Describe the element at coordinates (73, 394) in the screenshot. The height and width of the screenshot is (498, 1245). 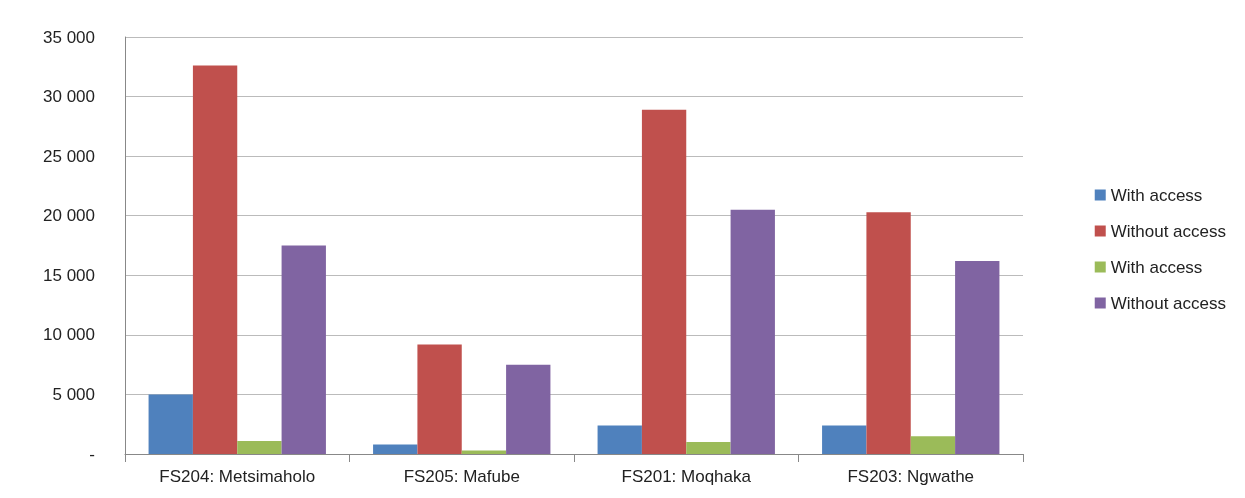
I see `y-tick-label: 5 000` at that location.